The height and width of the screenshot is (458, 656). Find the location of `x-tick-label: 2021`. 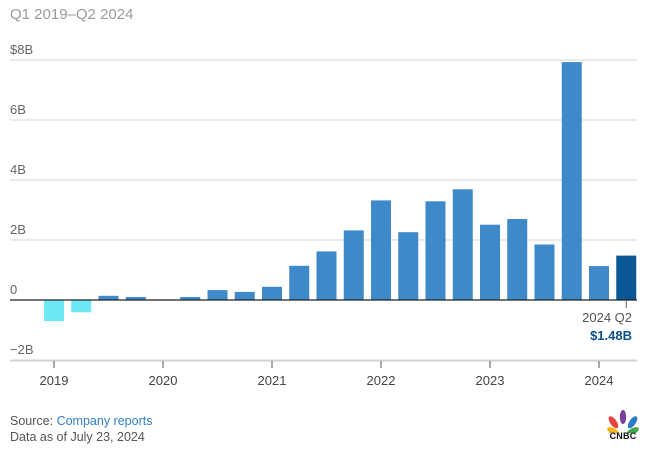

x-tick-label: 2021 is located at coordinates (272, 380).